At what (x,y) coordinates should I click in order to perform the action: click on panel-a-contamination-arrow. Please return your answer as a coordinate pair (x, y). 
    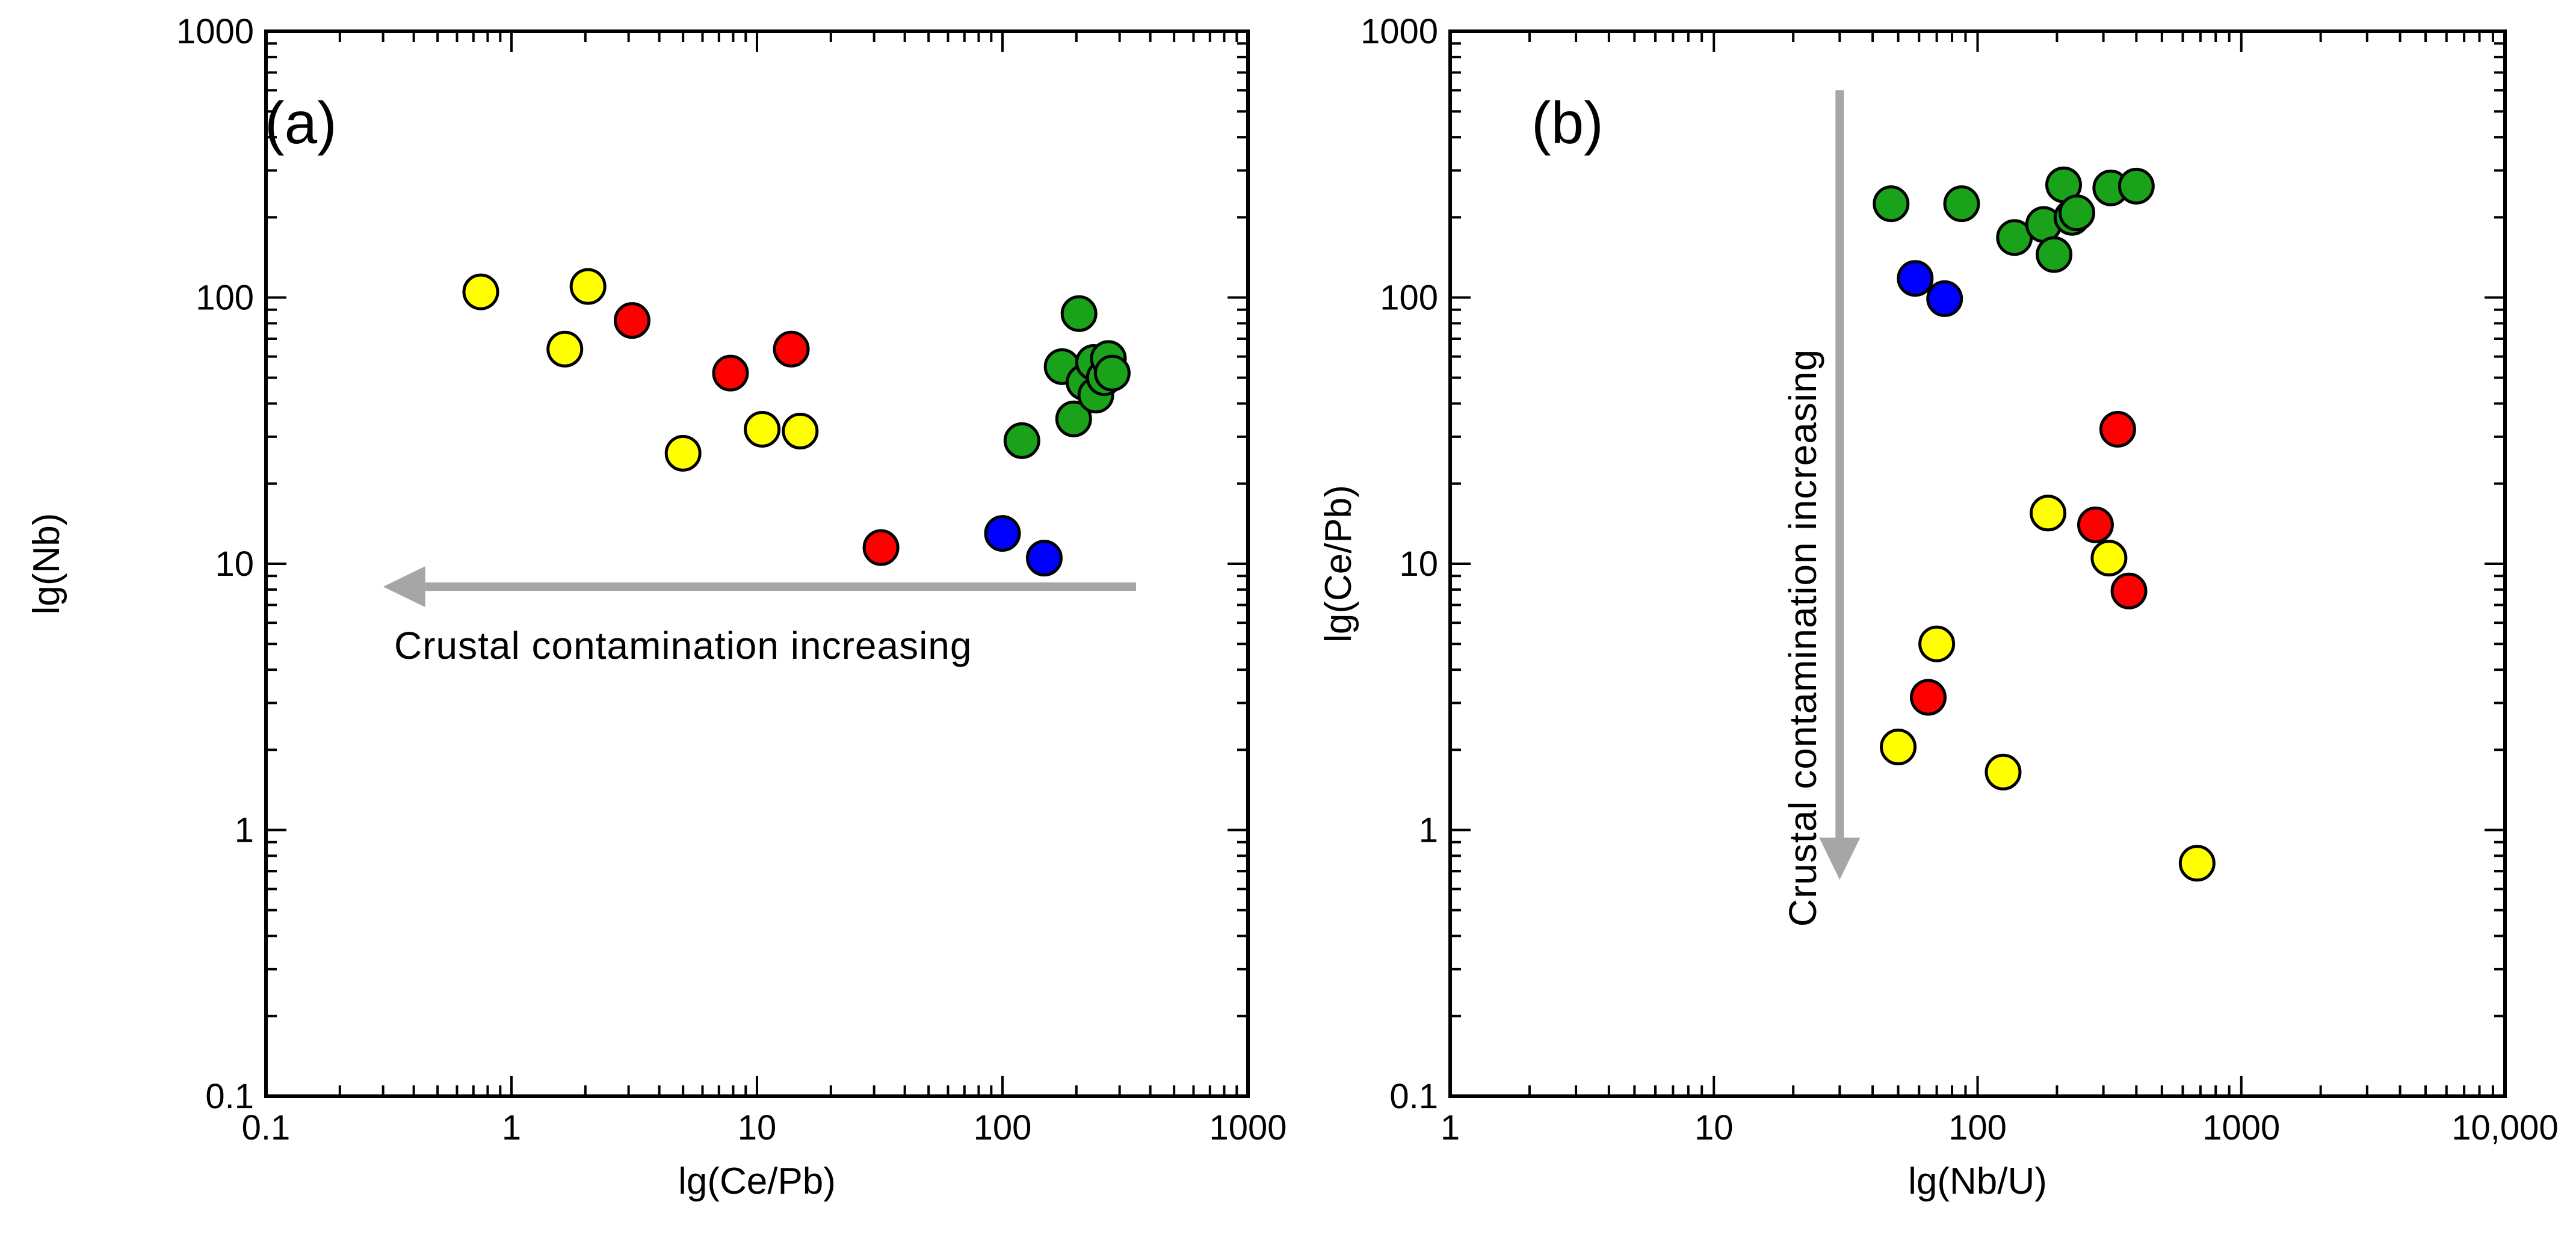
    Looking at the image, I should click on (759, 587).